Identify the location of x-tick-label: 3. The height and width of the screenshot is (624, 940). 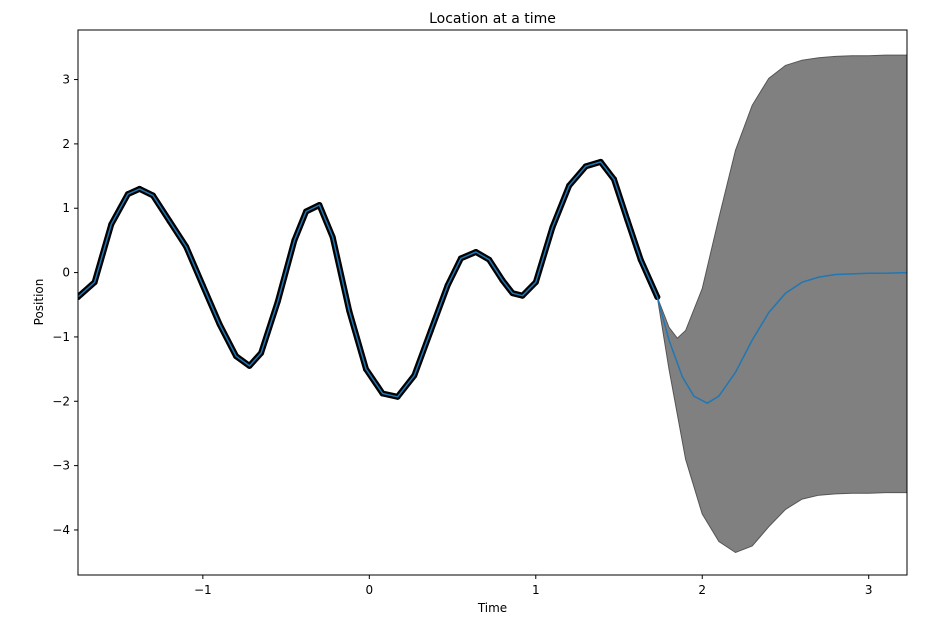
(869, 590).